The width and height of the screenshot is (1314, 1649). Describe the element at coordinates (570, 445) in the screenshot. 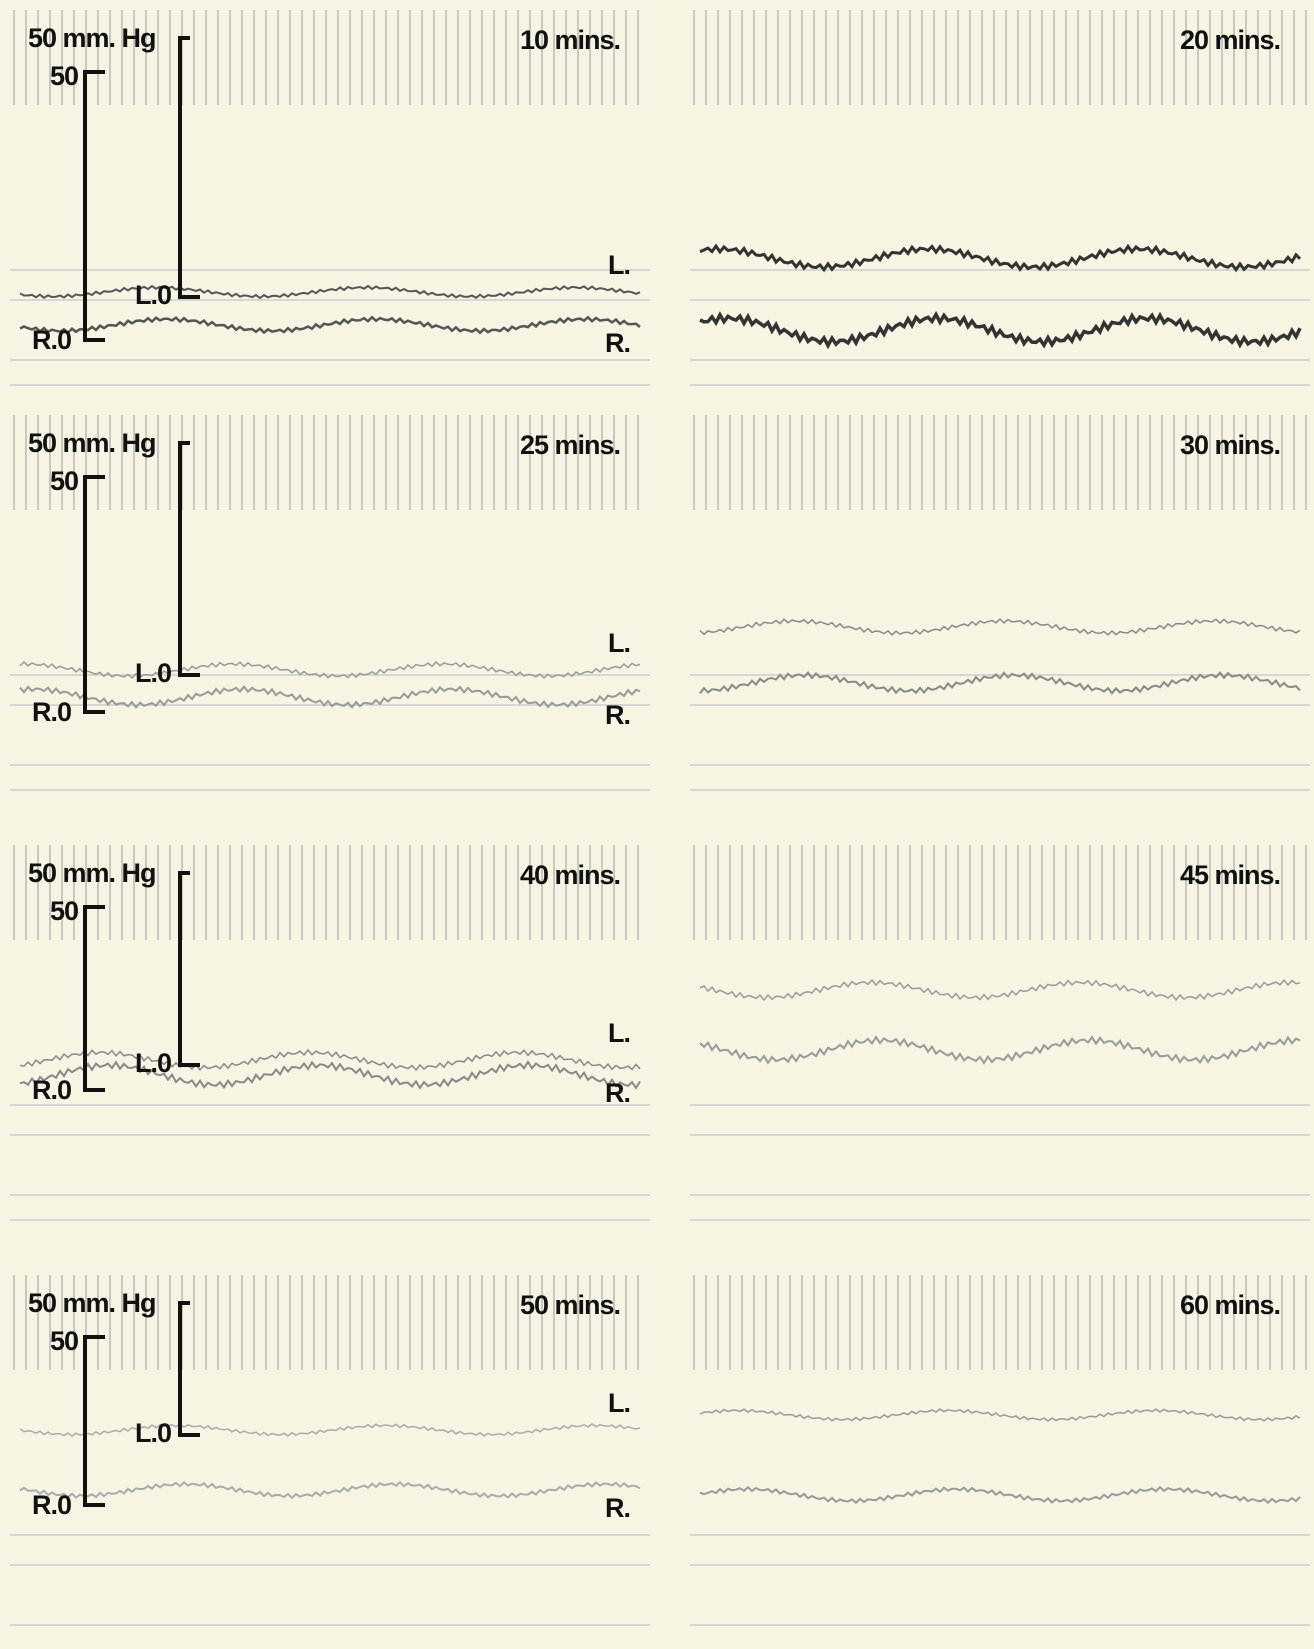

I see `time-label: 25 mins.` at that location.